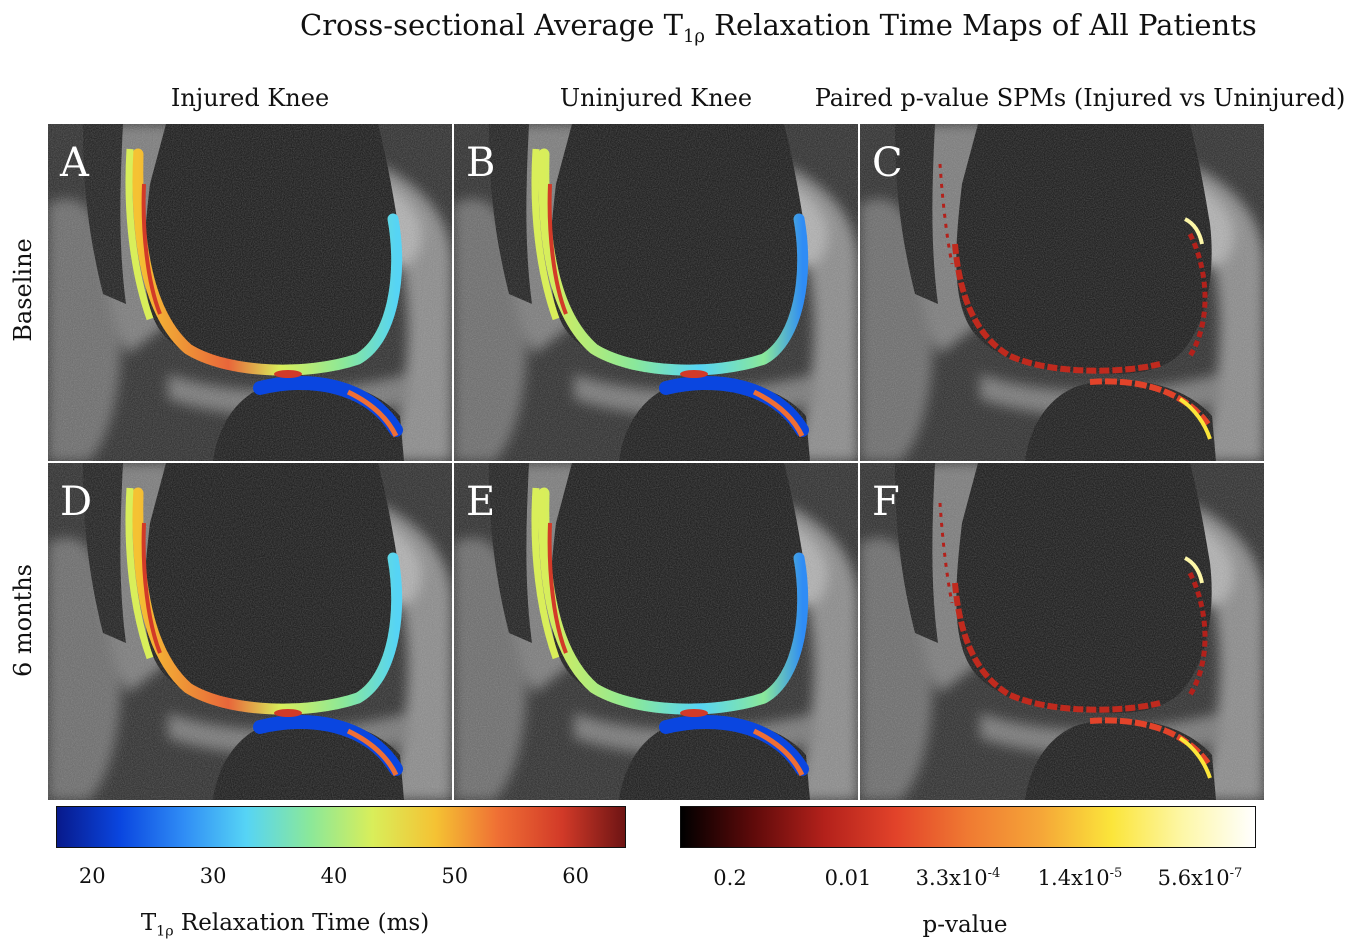 Image resolution: width=1360 pixels, height=946 pixels. I want to click on panel-e-uninjured-6-months: E, so click(656, 631).